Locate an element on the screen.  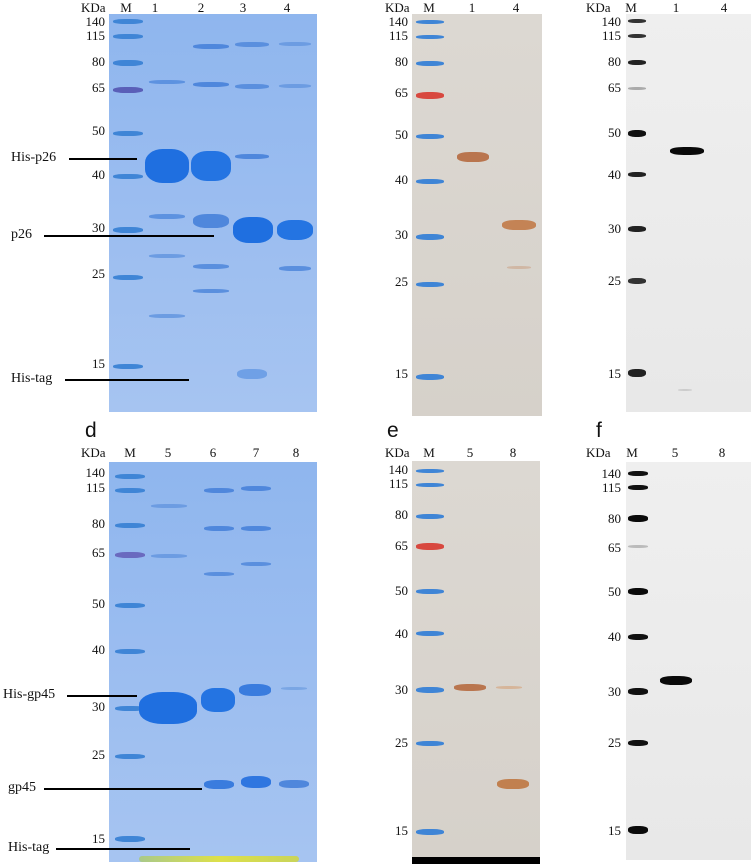
callout-gp45: gp45 is located at coordinates (22, 787).